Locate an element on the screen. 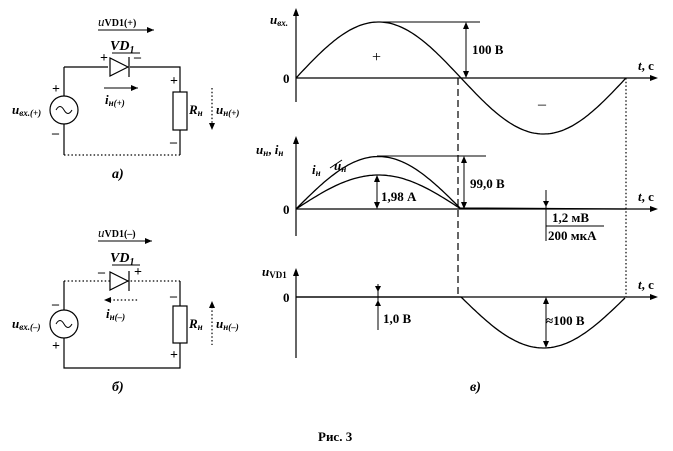  diode-symbol-a is located at coordinates (119, 67).